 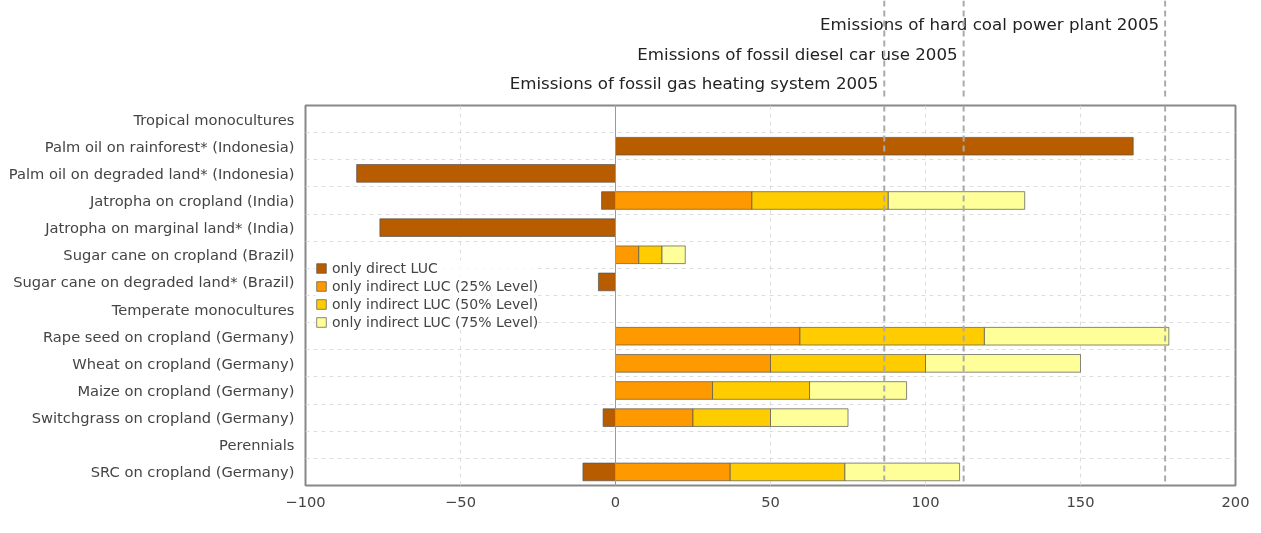 I want to click on y-tick-label: Jatropha on cropland (India), so click(x=191, y=200).